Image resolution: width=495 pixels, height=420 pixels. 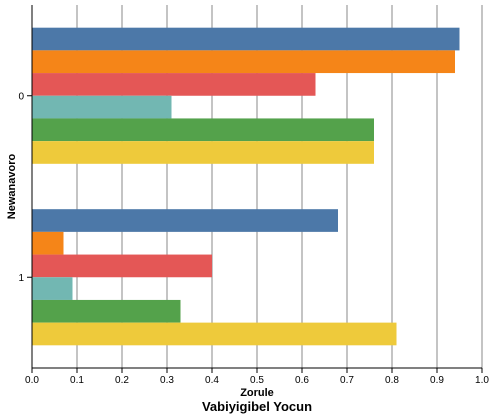 What do you see at coordinates (25, 187) in the screenshot?
I see `y-axis-ticks: 01` at bounding box center [25, 187].